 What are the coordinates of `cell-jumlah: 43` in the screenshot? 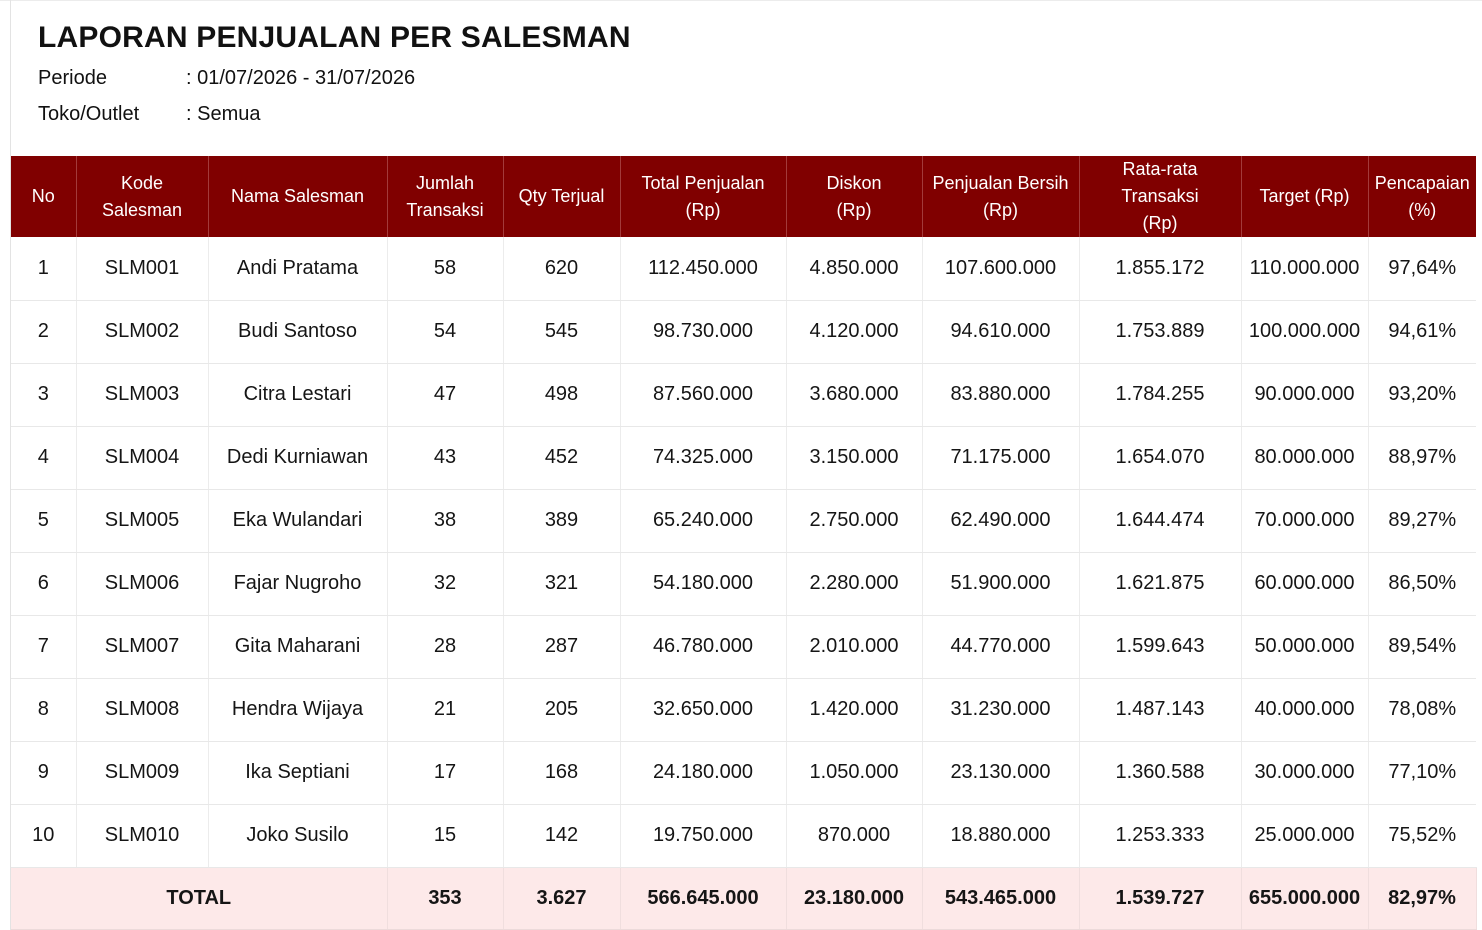 It's located at (445, 458).